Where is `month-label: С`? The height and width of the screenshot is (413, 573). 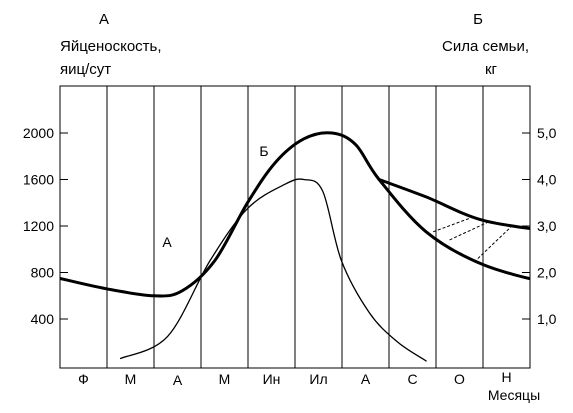 month-label: С is located at coordinates (412, 379).